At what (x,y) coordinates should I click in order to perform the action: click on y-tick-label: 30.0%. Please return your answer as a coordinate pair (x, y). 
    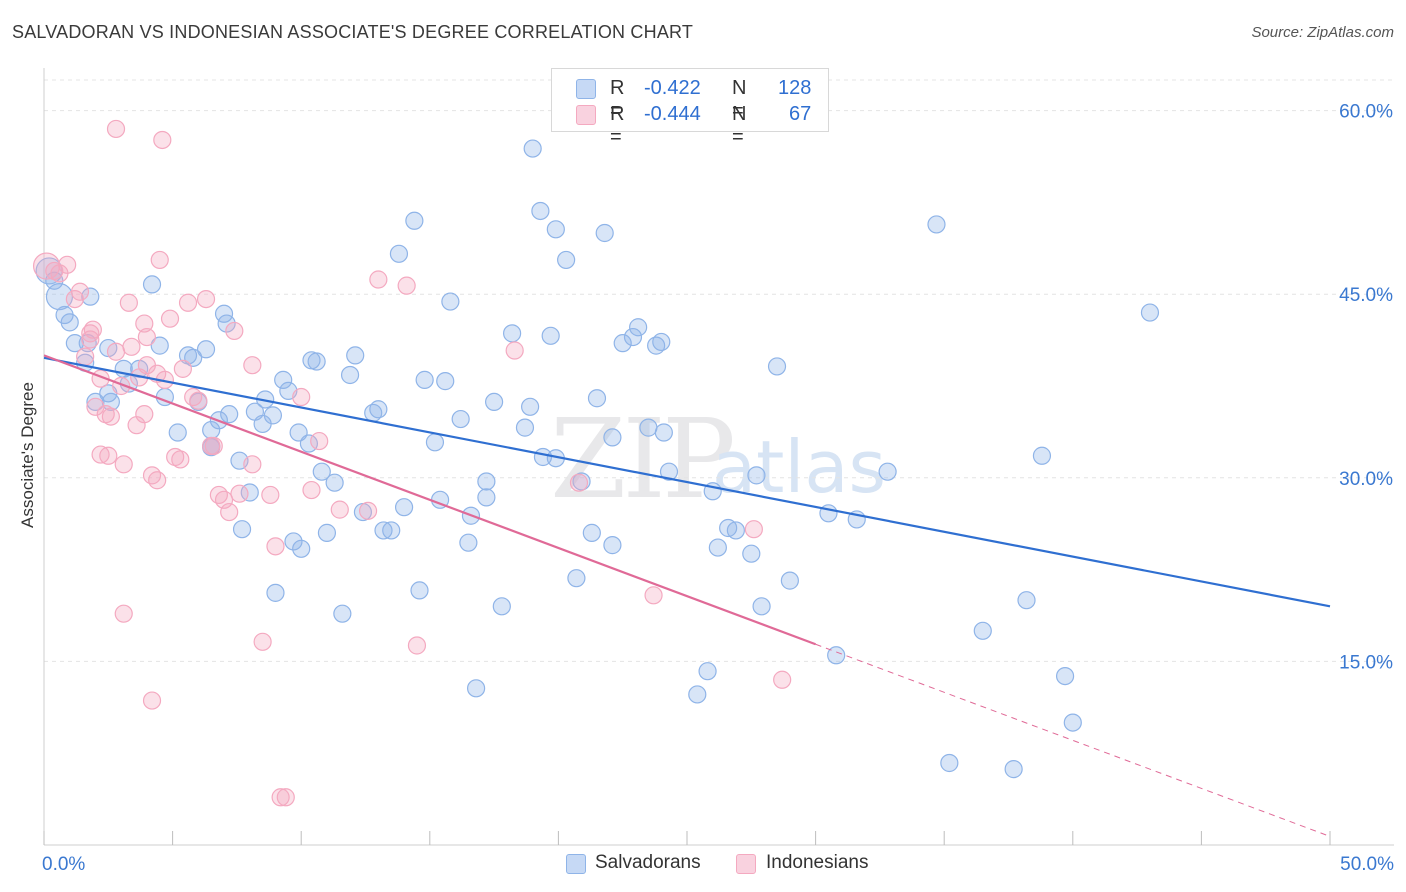
    Looking at the image, I should click on (1366, 479).